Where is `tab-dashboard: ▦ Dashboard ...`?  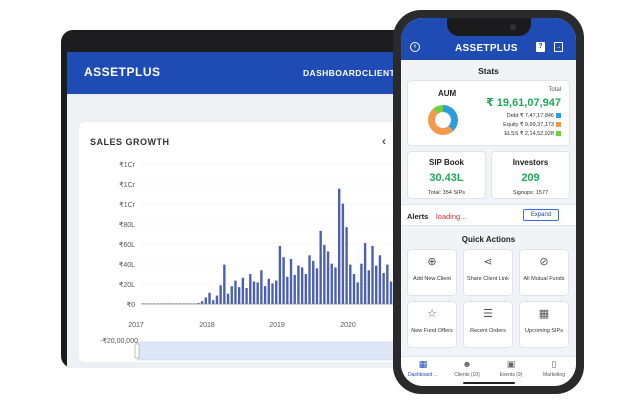
tab-dashboard: ▦ Dashboard ... is located at coordinates (423, 368).